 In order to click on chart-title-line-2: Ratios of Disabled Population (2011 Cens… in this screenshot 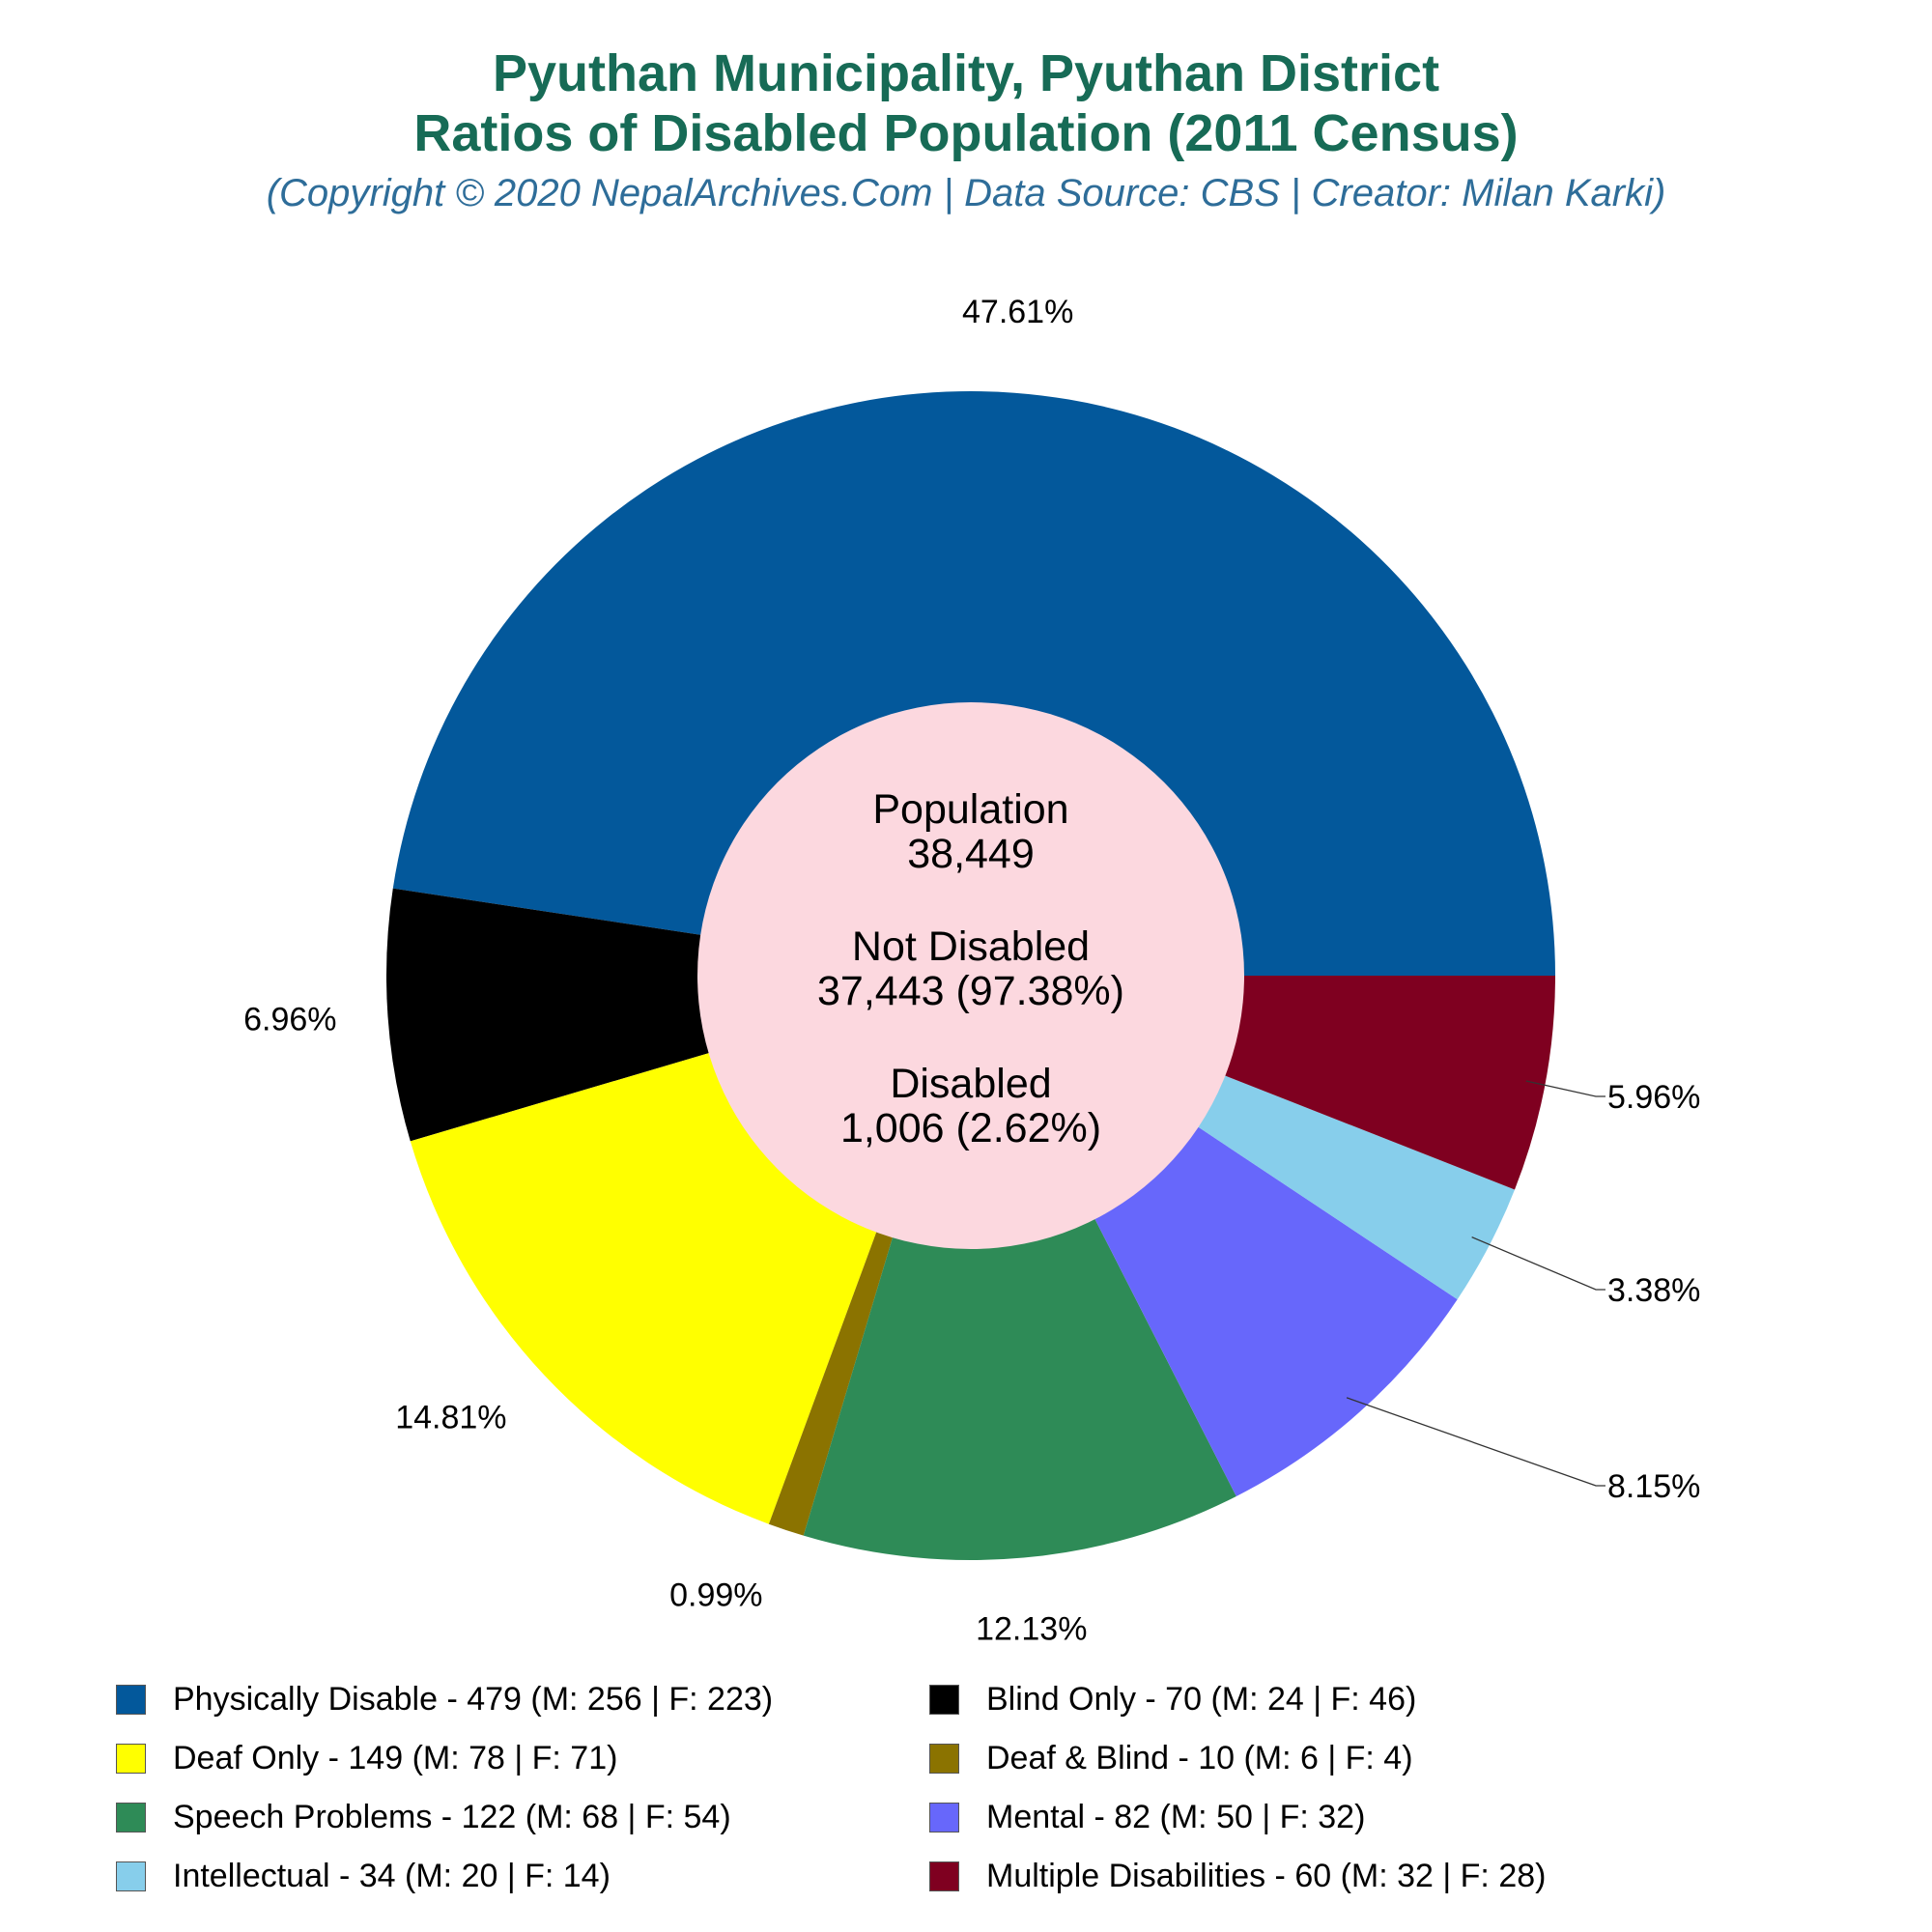, I will do `click(966, 133)`.